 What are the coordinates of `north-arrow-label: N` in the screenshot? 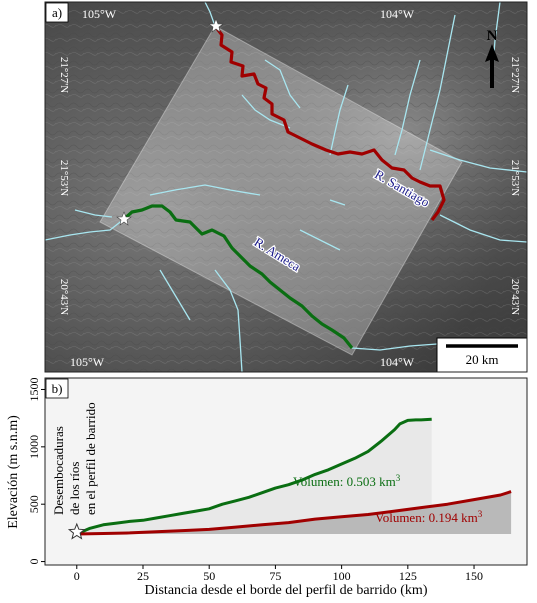 It's located at (492, 36).